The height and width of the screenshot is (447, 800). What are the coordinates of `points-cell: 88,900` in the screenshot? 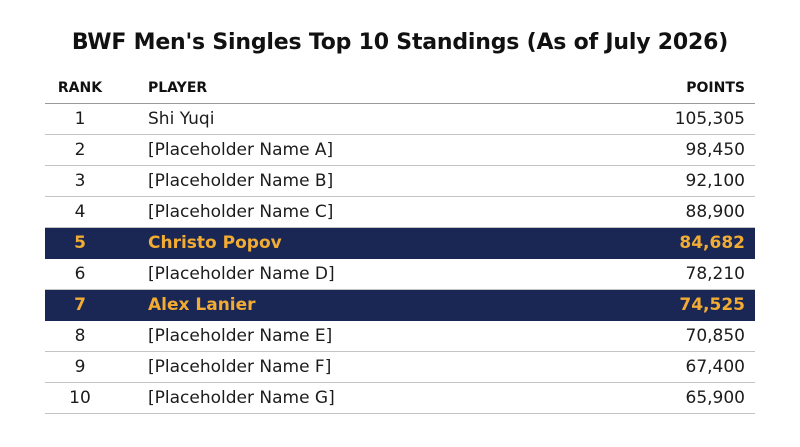 It's located at (715, 212).